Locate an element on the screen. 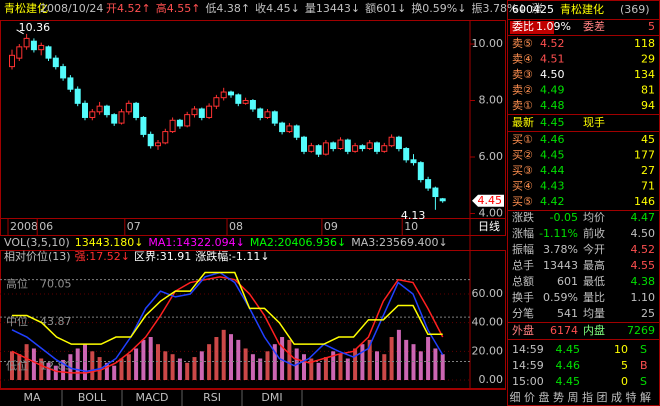 The image size is (660, 406). date-label: 2008 is located at coordinates (24, 226).